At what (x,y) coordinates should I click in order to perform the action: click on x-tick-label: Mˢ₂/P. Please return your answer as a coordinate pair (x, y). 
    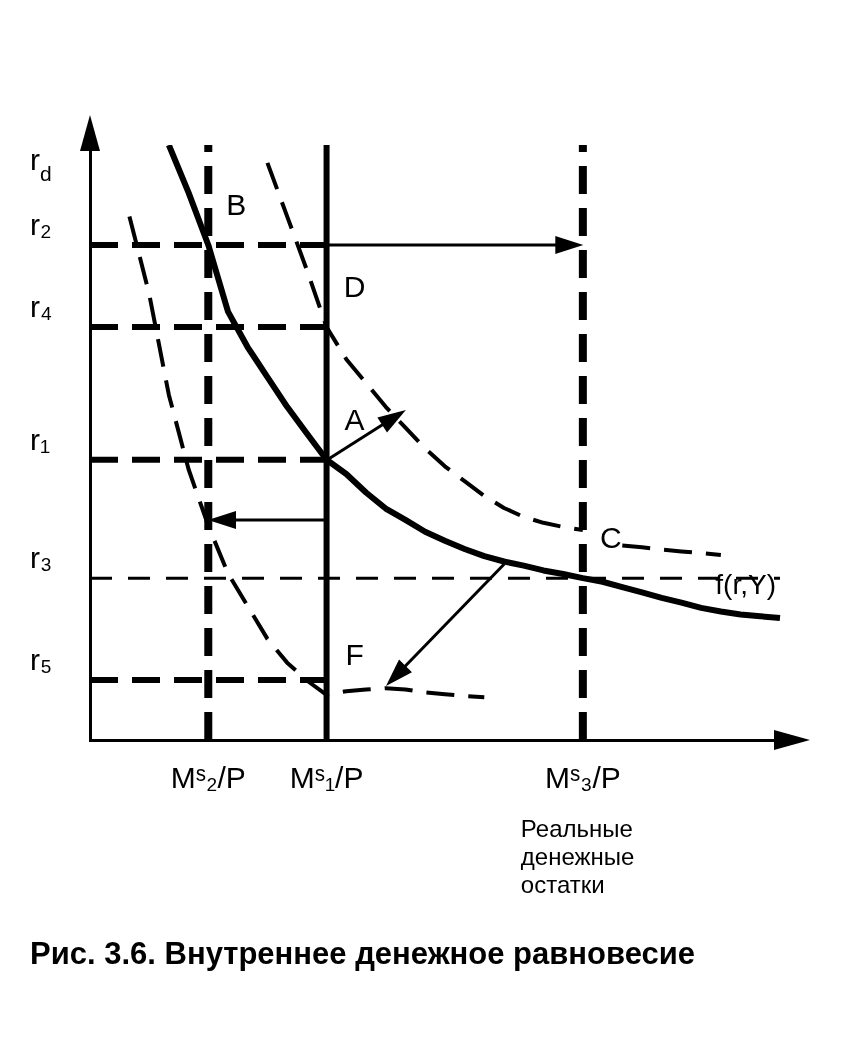
    Looking at the image, I should click on (208, 778).